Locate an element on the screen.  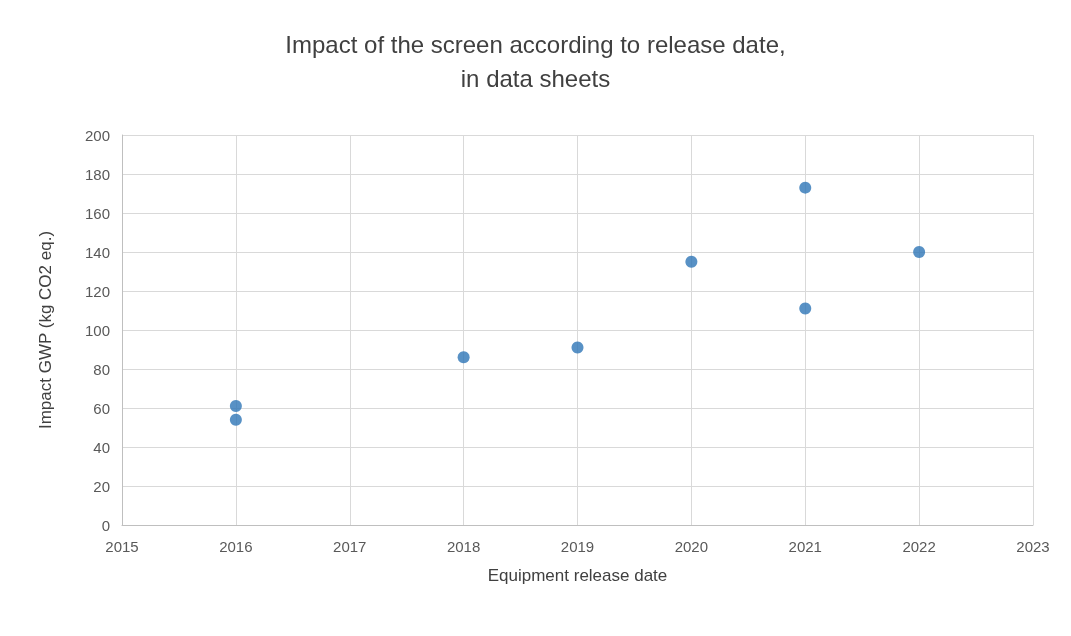
y-tick-label: 100 is located at coordinates (97, 330).